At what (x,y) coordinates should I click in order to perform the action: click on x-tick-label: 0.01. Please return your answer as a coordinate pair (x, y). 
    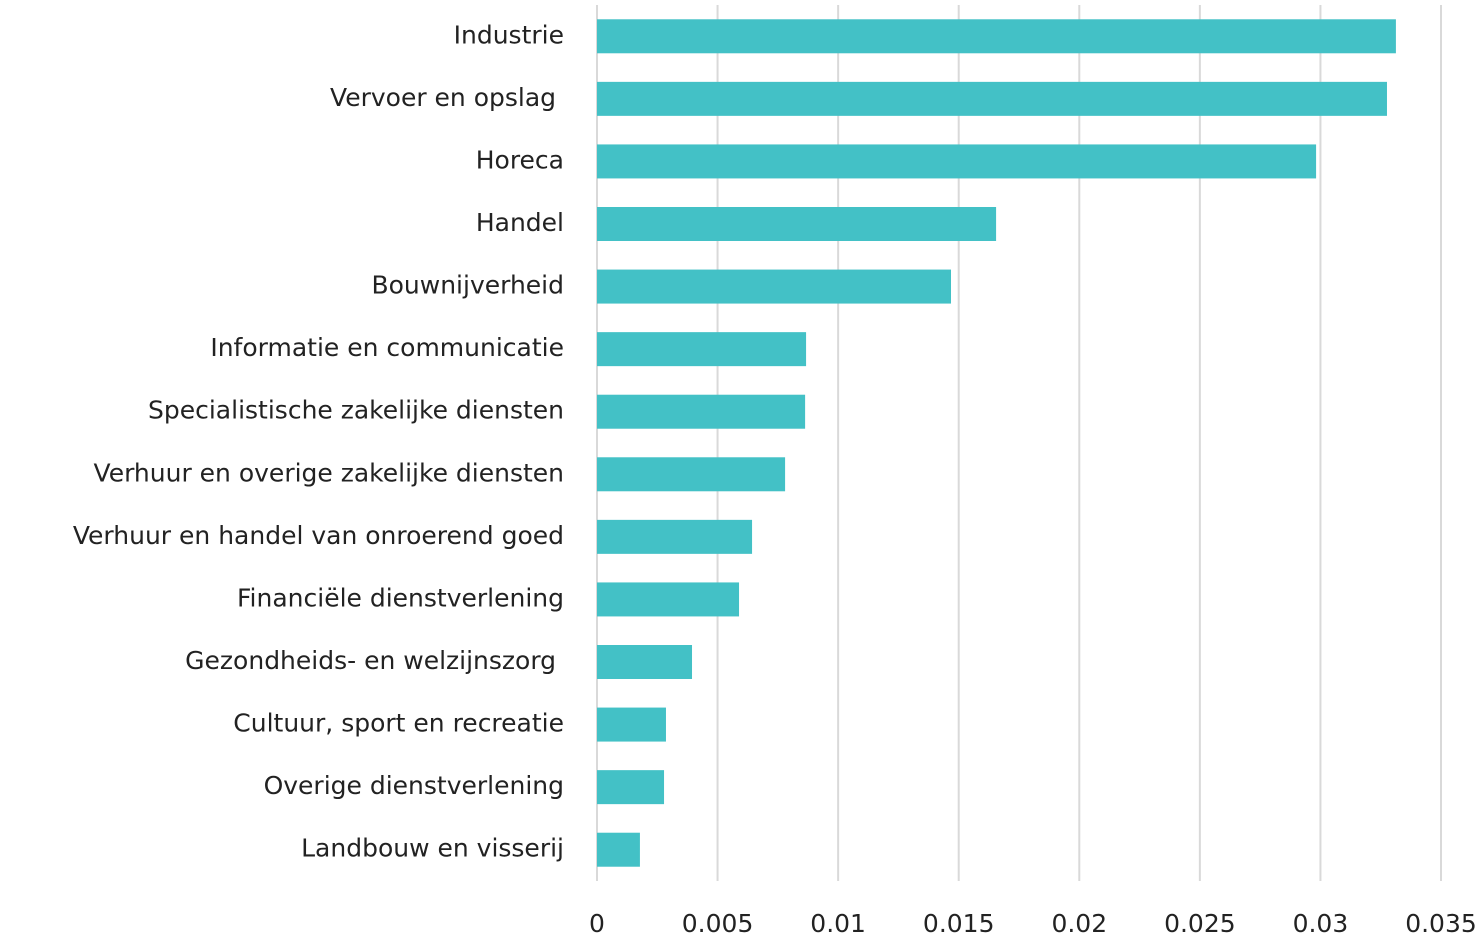
    Looking at the image, I should click on (838, 923).